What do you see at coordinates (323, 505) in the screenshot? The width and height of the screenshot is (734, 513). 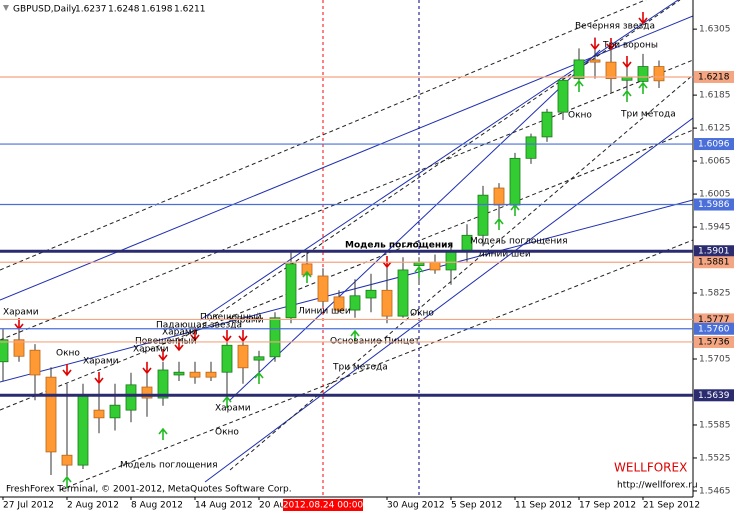 I see `vline-label-box` at bounding box center [323, 505].